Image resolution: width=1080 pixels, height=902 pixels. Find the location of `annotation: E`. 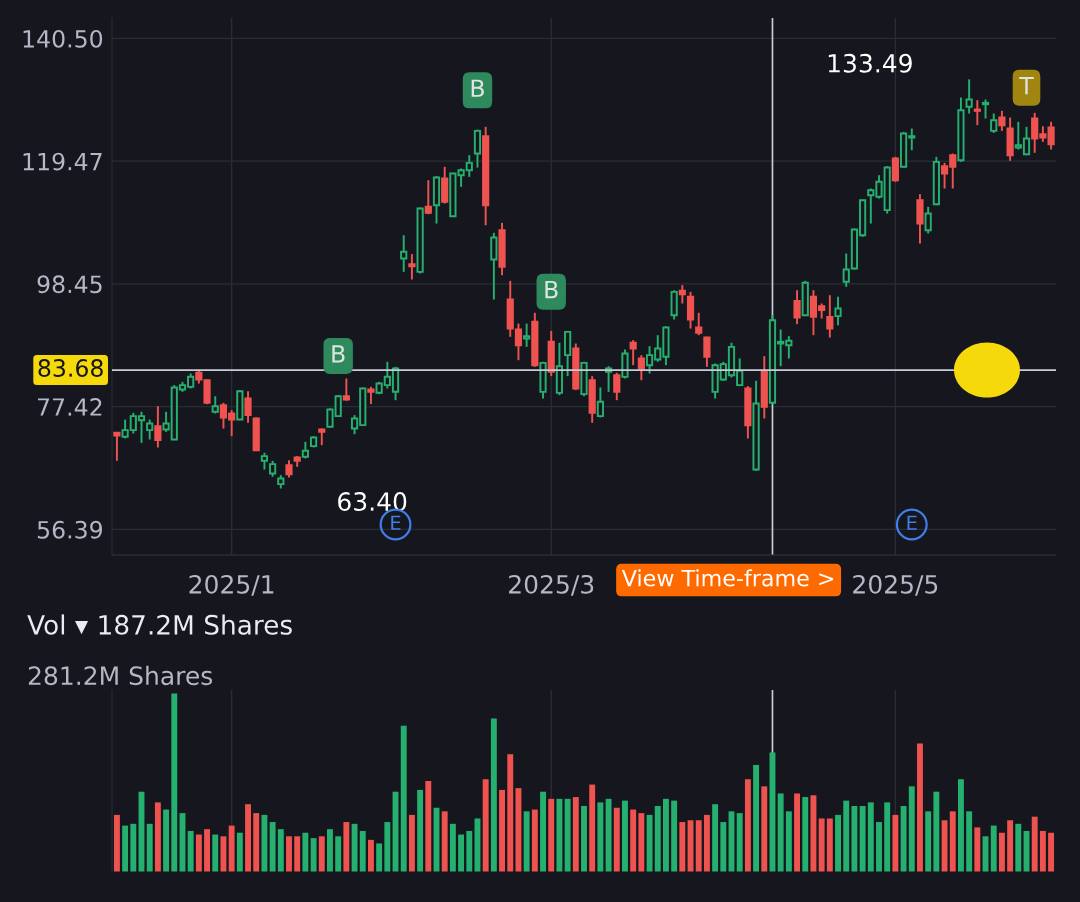

annotation: E is located at coordinates (912, 522).